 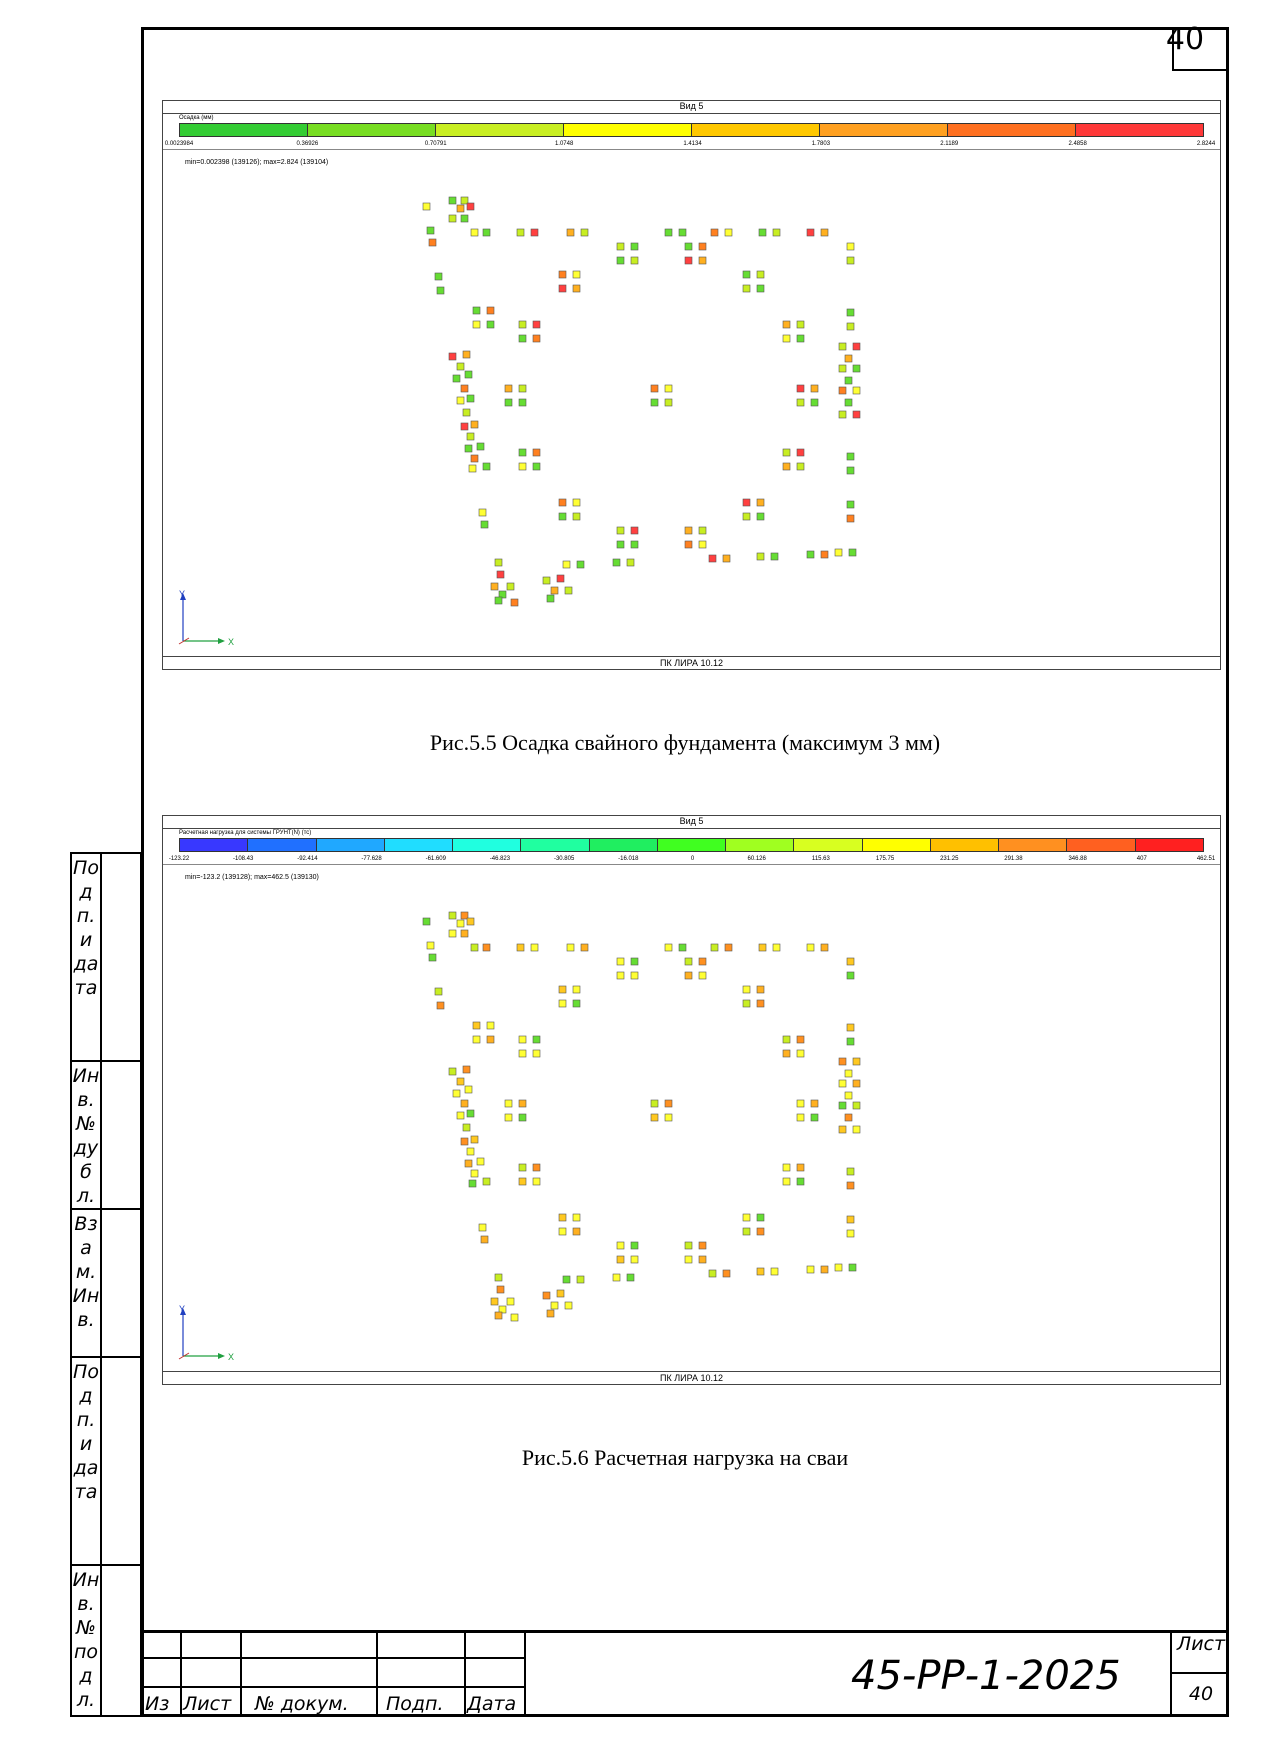 I want to click on title-block-grid, so click(x=685, y=1673).